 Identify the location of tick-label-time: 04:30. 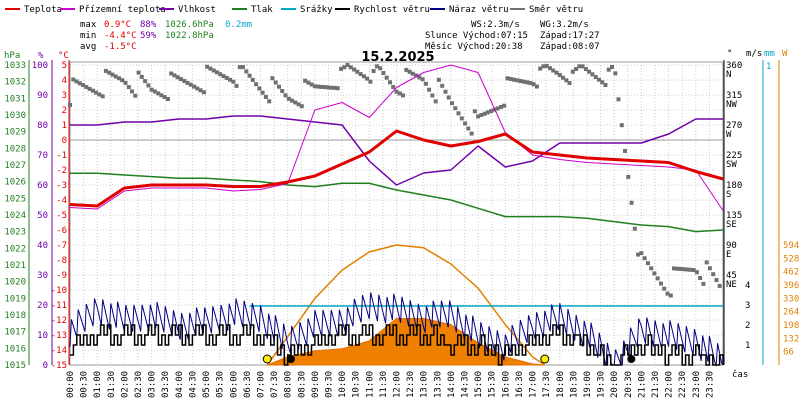
(193, 384).